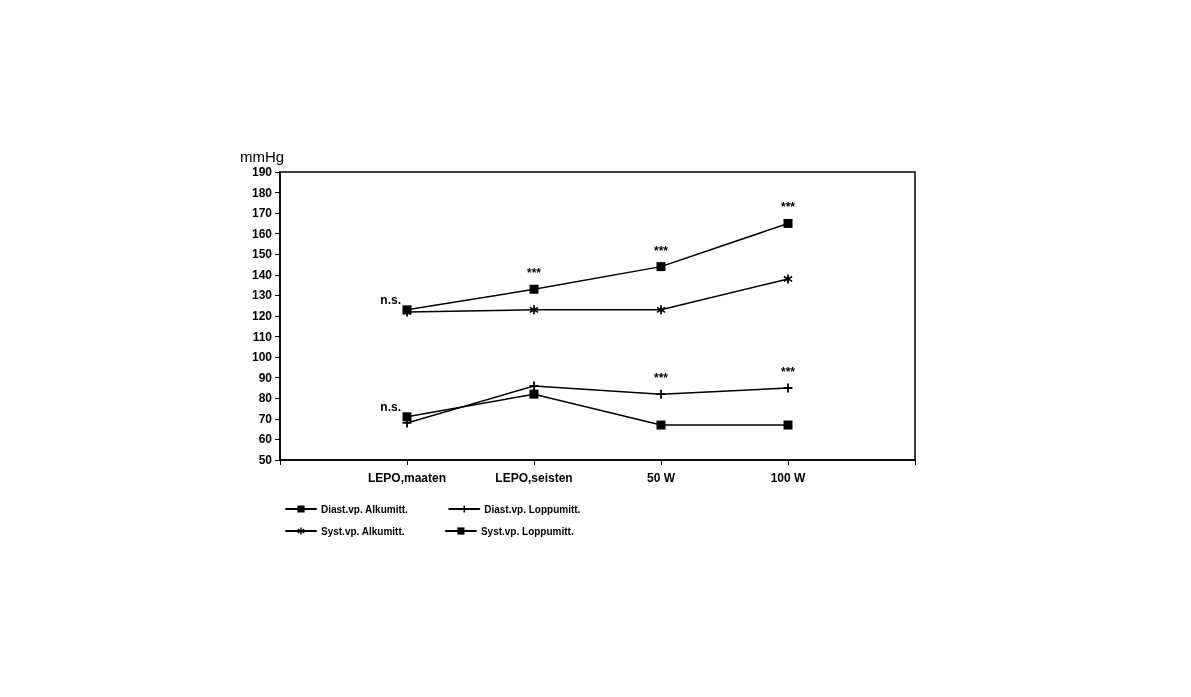  What do you see at coordinates (262, 316) in the screenshot?
I see `y-tick-label: 120` at bounding box center [262, 316].